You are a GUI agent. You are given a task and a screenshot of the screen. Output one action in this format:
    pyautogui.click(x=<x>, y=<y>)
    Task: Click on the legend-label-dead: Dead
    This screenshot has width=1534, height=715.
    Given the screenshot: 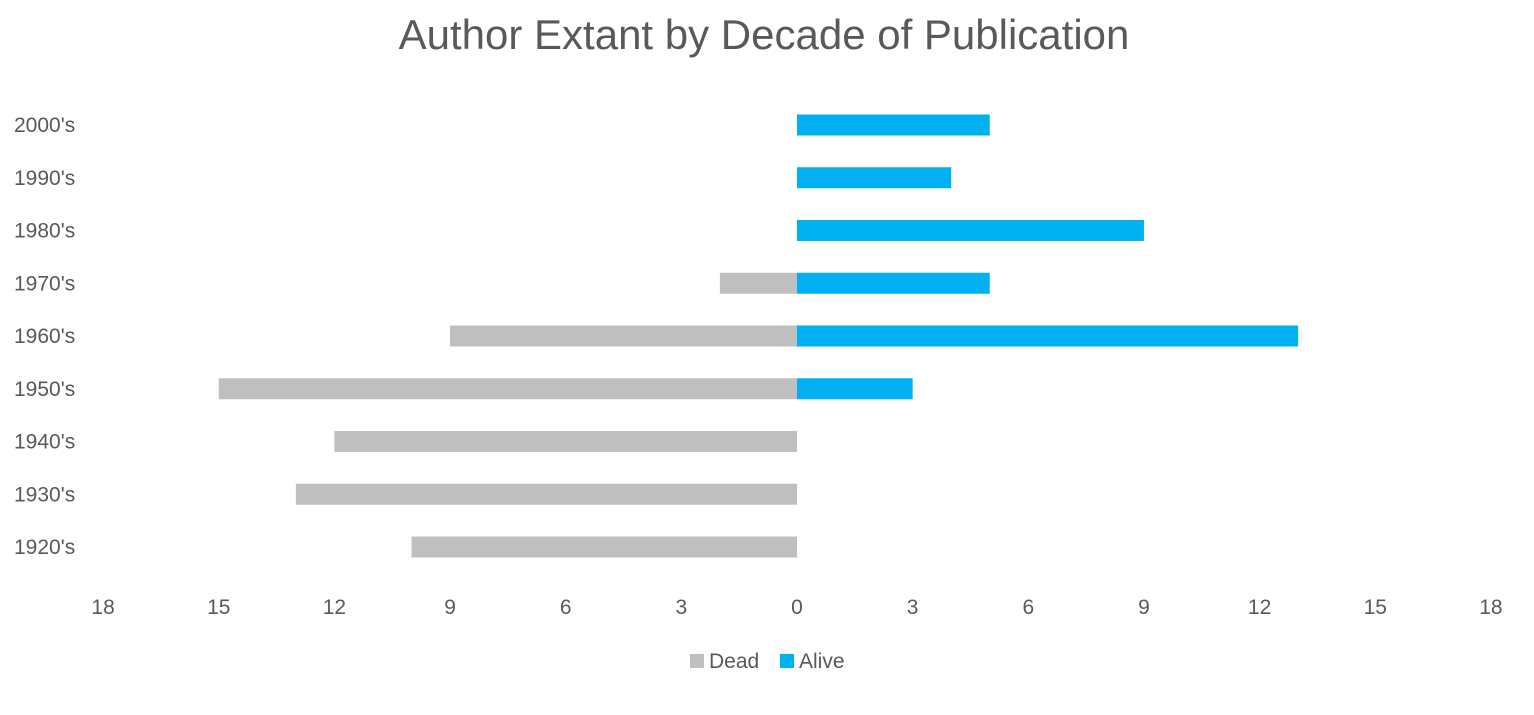 What is the action you would take?
    pyautogui.click(x=734, y=661)
    